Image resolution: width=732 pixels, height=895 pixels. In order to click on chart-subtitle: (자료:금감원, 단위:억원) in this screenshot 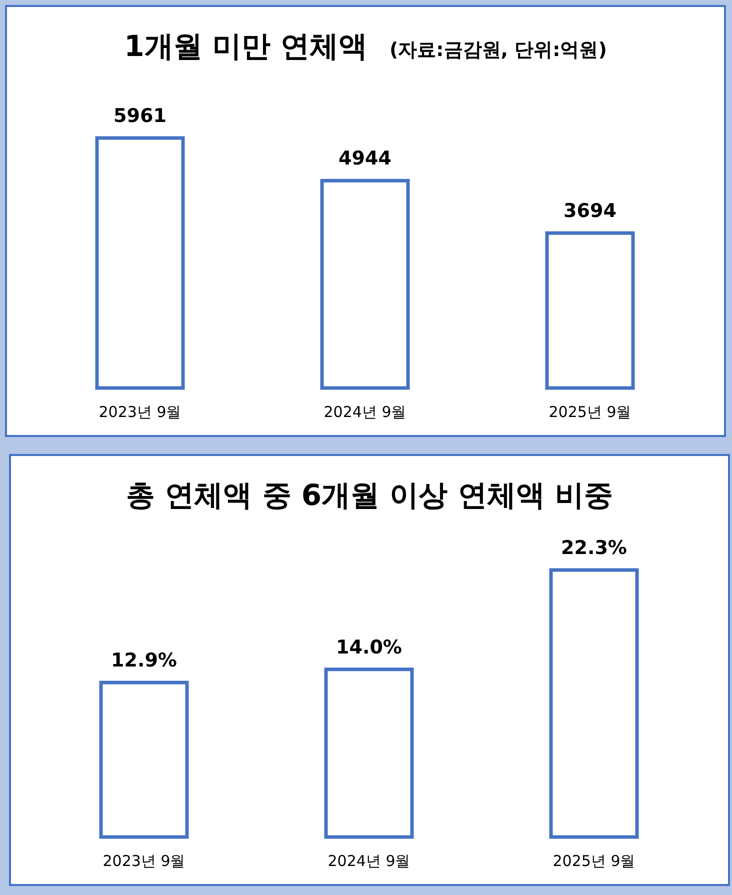, I will do `click(498, 50)`.